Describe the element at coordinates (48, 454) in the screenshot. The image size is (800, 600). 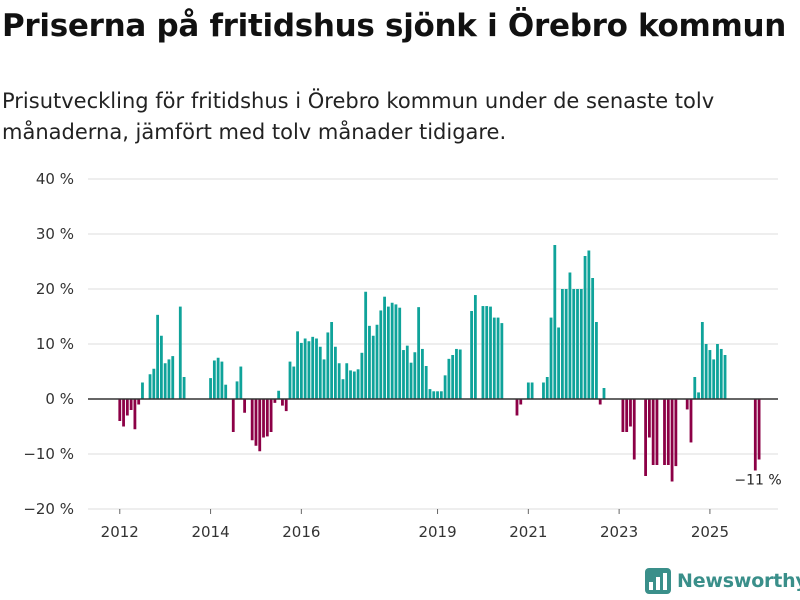
I see `y-tick-label: −10 %` at that location.